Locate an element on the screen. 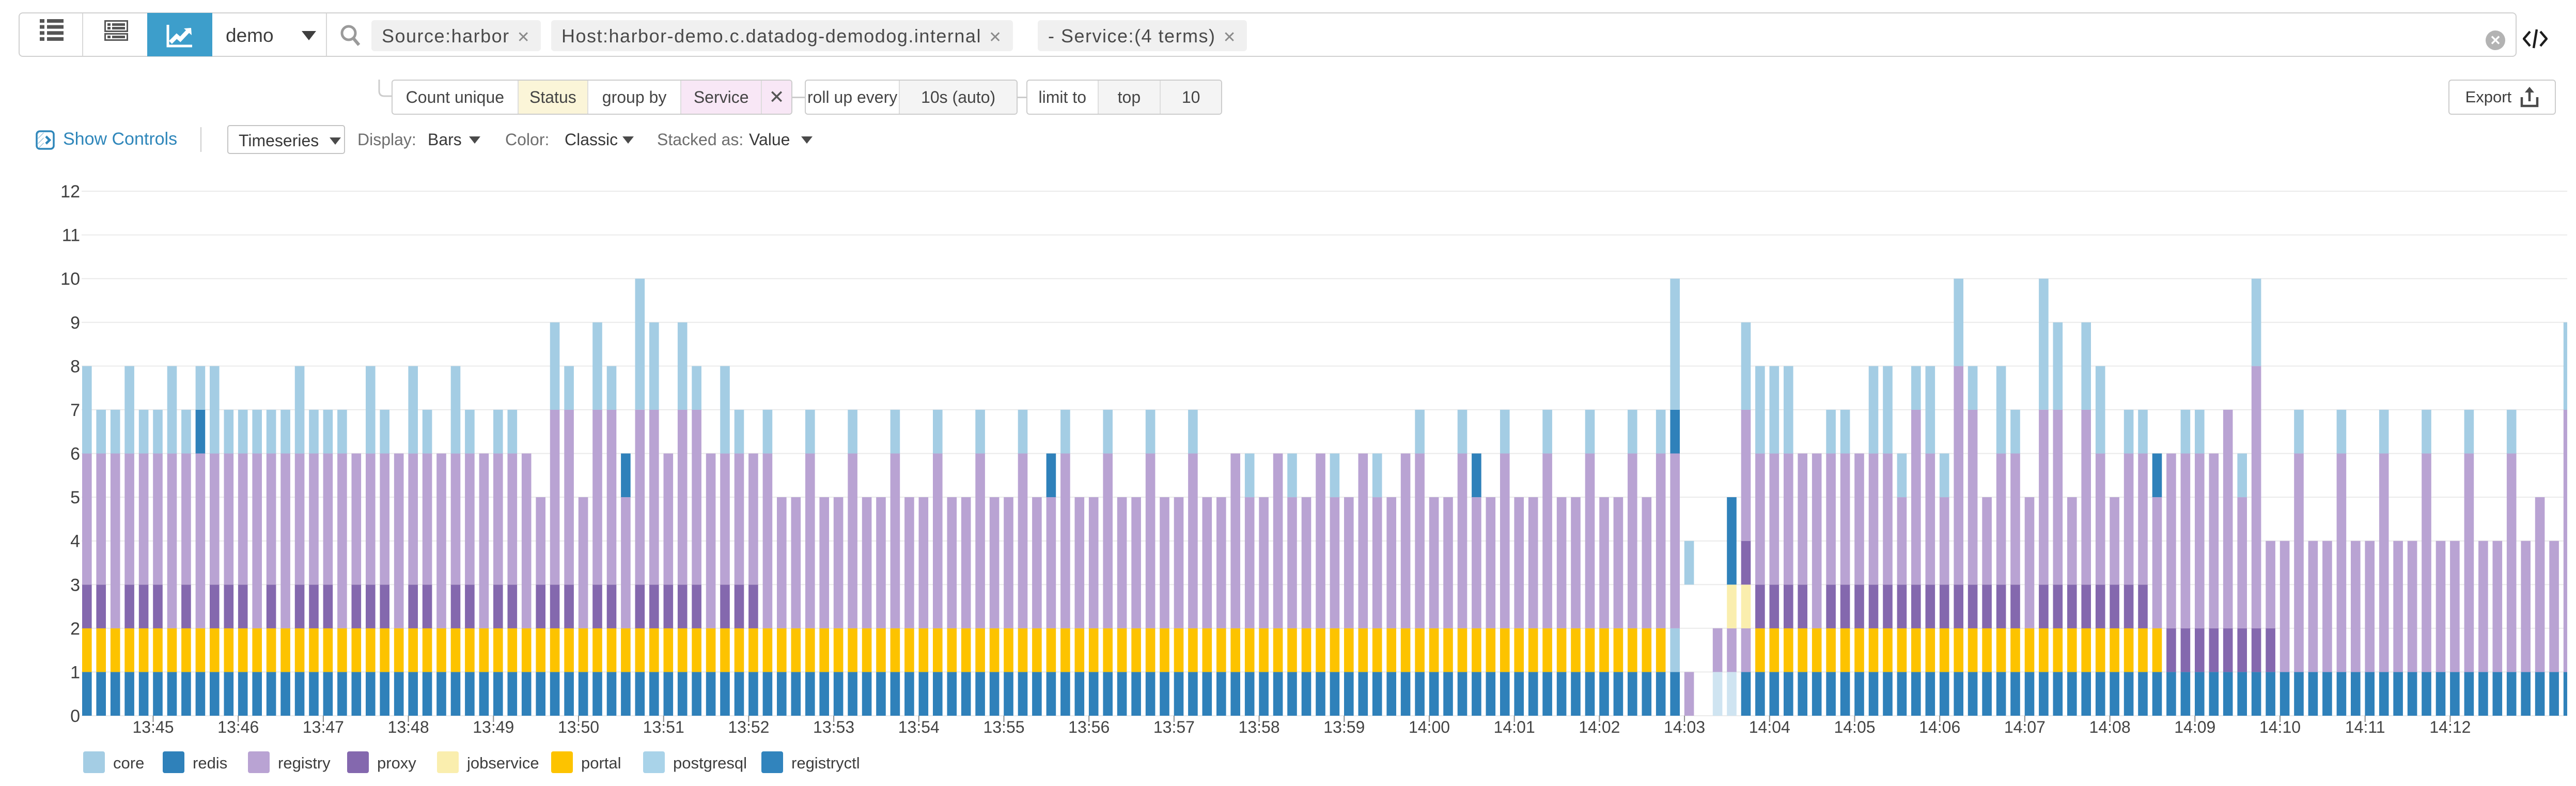 The height and width of the screenshot is (786, 2576). svg-text: 13:52 is located at coordinates (749, 727).